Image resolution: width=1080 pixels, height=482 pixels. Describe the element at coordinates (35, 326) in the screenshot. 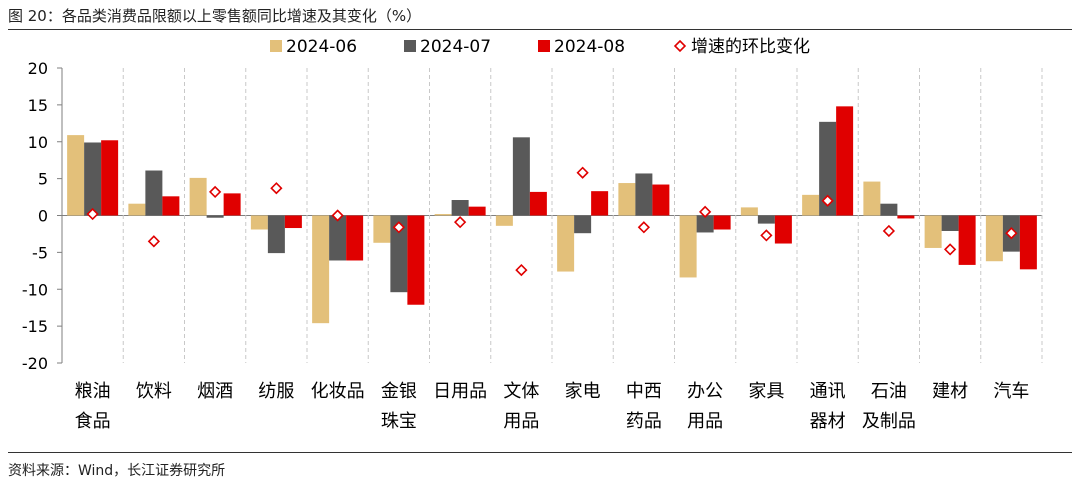

I see `y-tick-label: -15` at that location.